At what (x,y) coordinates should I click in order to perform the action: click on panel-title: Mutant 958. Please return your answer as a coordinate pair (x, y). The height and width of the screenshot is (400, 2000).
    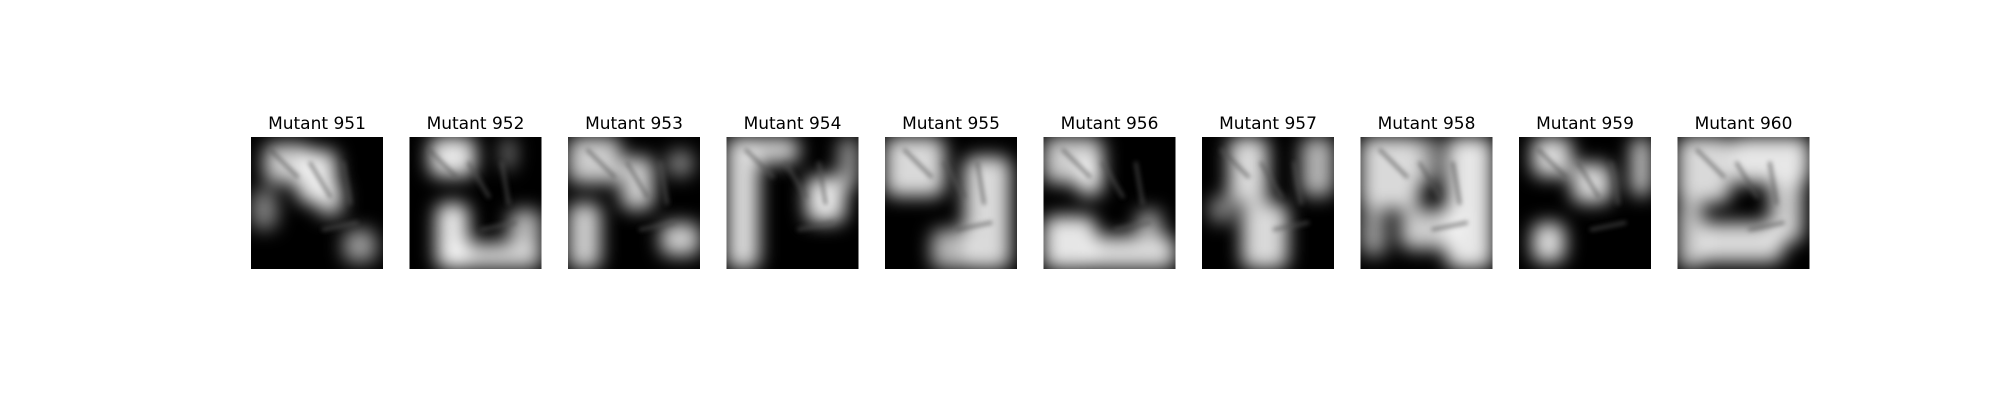
    Looking at the image, I should click on (1427, 124).